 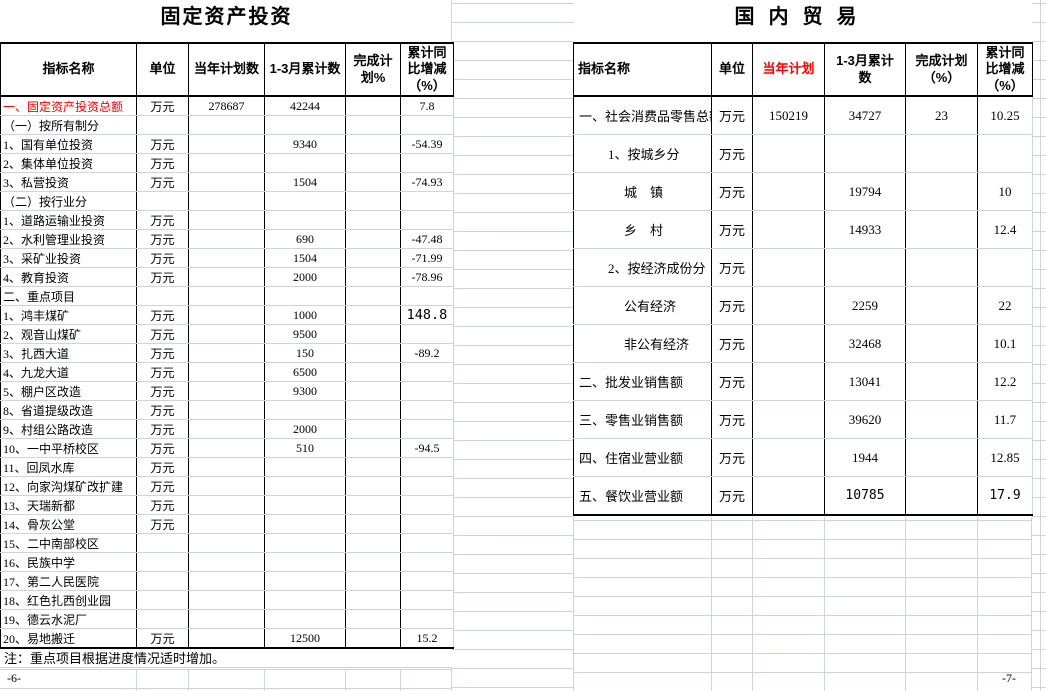 What do you see at coordinates (68, 220) in the screenshot?
I see `cell-indicator-name: 1、道路运输业投资` at bounding box center [68, 220].